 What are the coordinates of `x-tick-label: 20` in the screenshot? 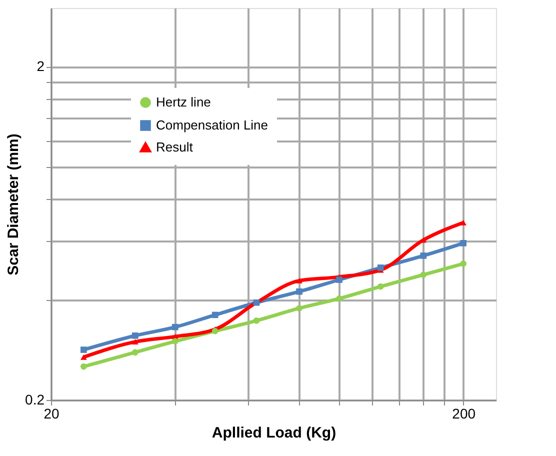 It's located at (52, 414).